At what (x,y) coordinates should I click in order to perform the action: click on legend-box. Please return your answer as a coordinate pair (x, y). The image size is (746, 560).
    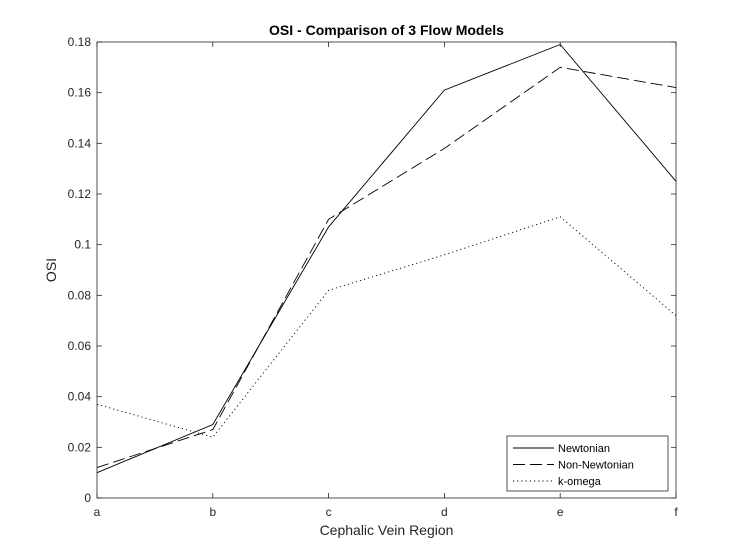
    Looking at the image, I should click on (587, 463).